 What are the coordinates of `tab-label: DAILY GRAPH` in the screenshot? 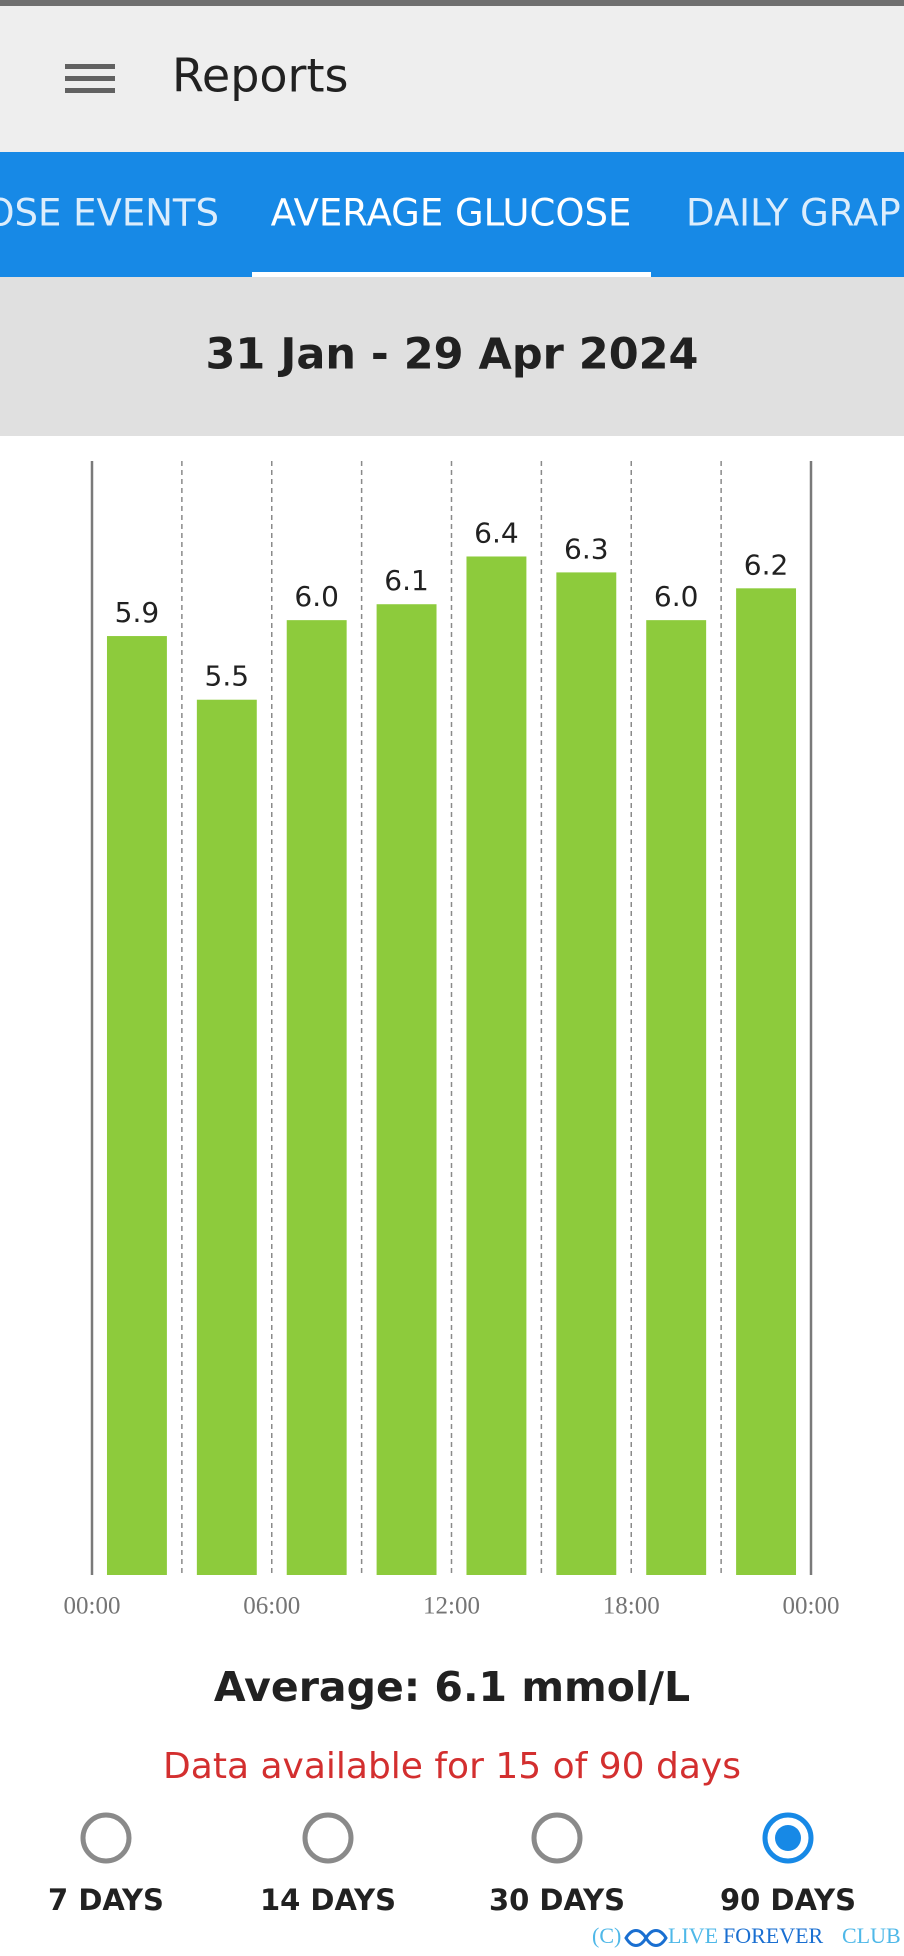 It's located at (795, 213).